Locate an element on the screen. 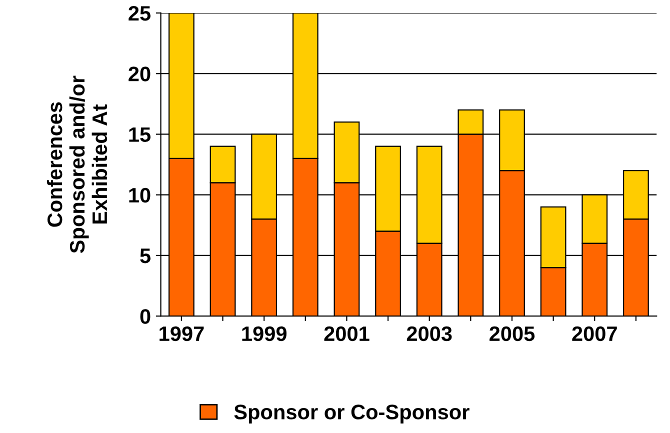 Image resolution: width=670 pixels, height=433 pixels. y-tick-label: 5 is located at coordinates (145, 256).